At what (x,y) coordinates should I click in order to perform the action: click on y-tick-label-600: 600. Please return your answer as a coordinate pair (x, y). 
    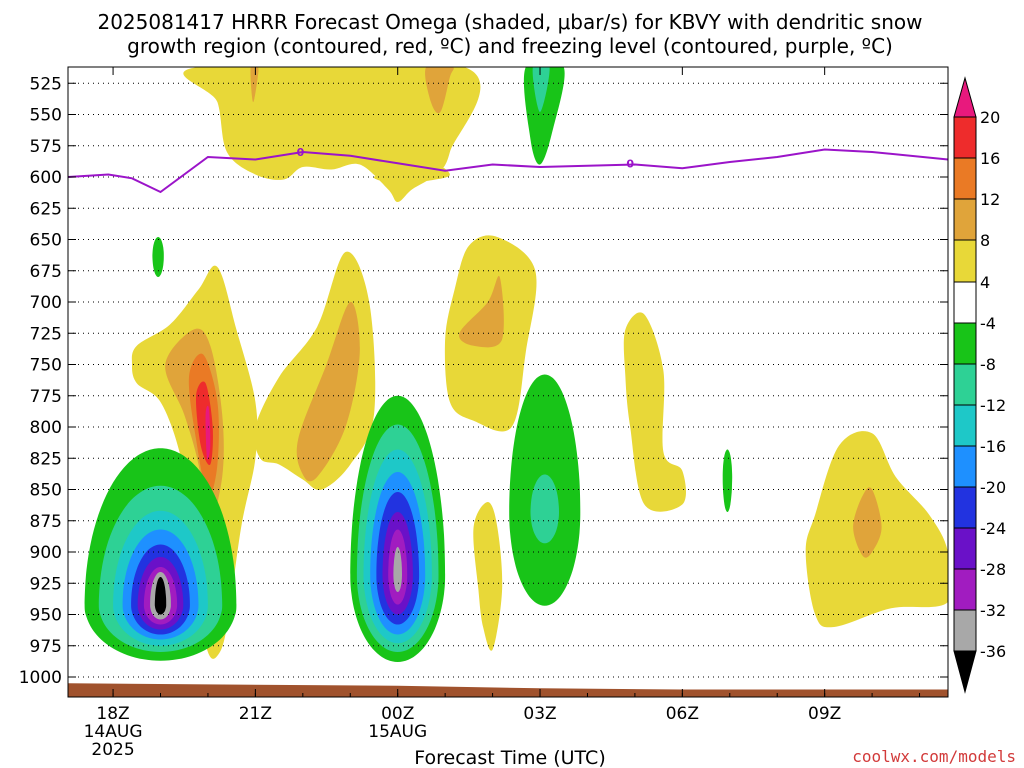
    Looking at the image, I should click on (46, 178).